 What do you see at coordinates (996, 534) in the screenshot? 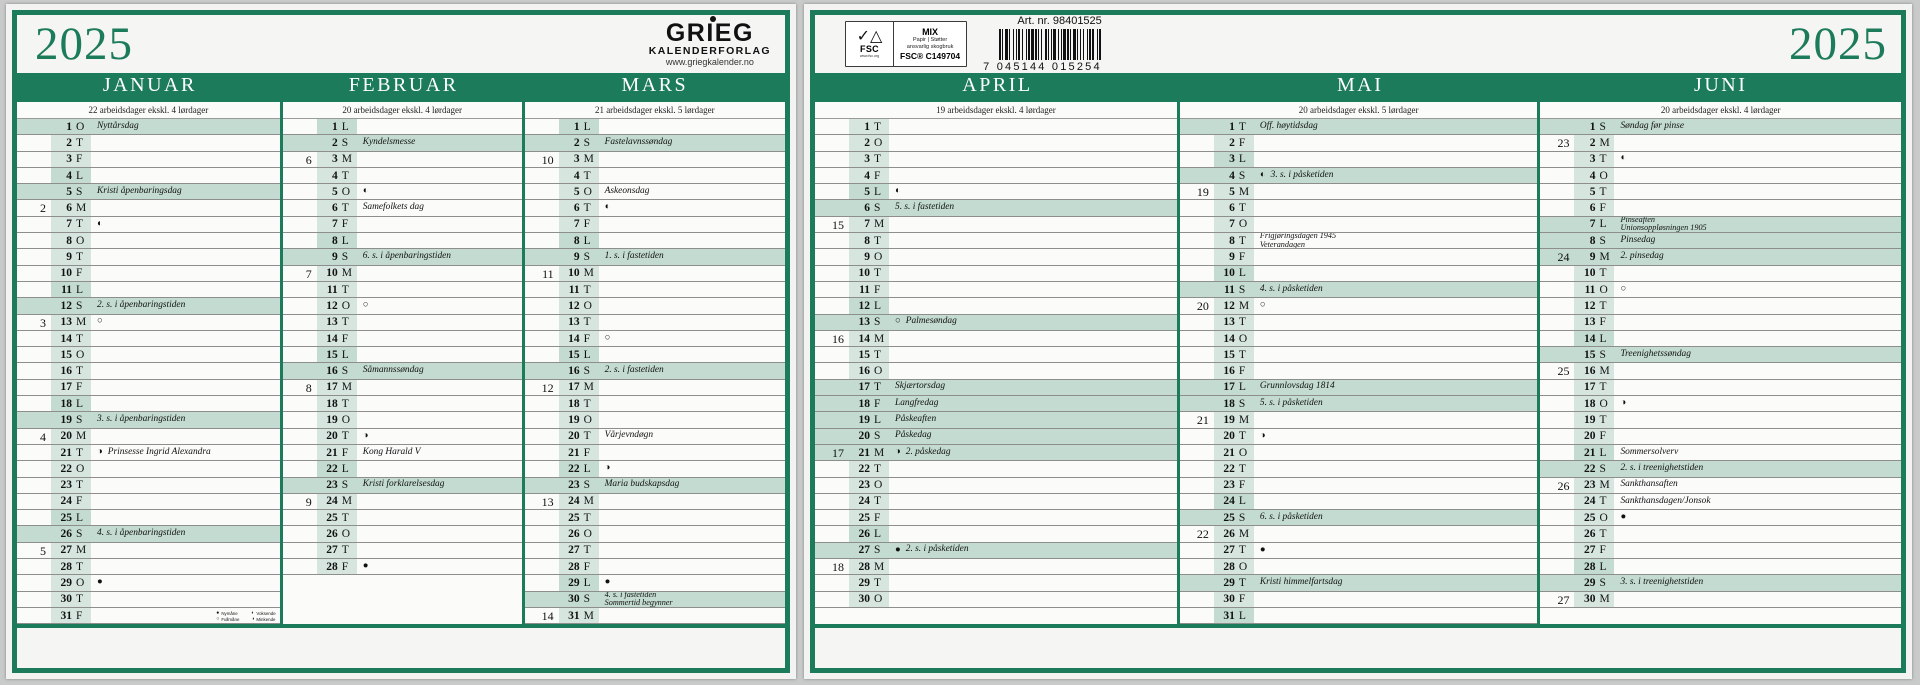
I see `day-row: 26 L` at bounding box center [996, 534].